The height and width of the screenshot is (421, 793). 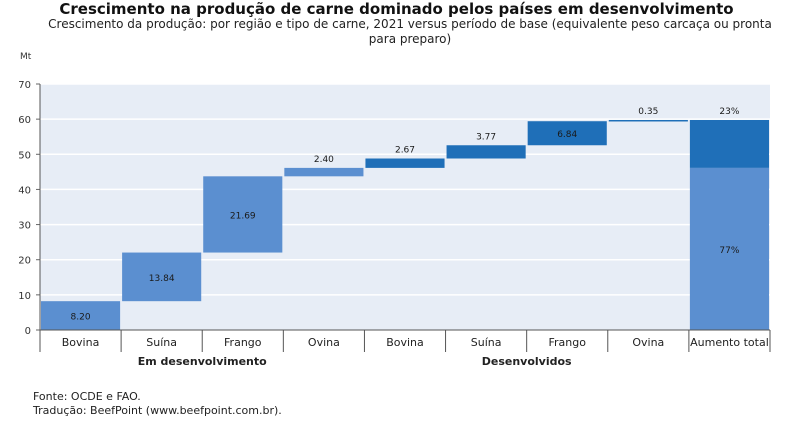 I want to click on data-label: 0.35, so click(x=648, y=112).